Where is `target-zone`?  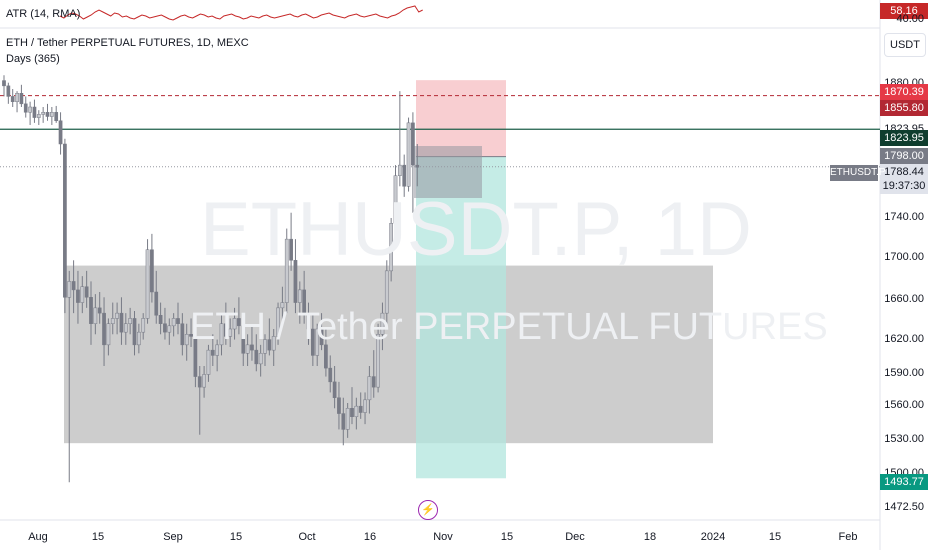
target-zone is located at coordinates (461, 317).